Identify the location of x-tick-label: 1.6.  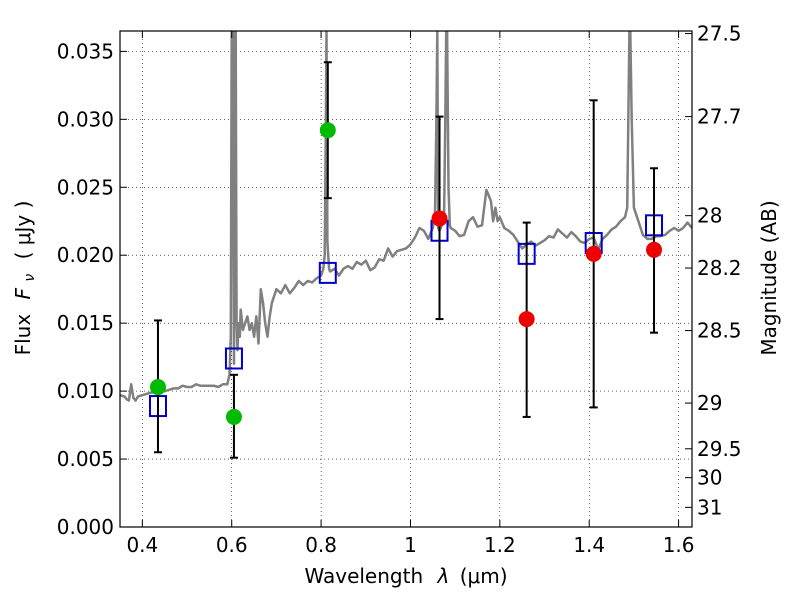
(679, 545).